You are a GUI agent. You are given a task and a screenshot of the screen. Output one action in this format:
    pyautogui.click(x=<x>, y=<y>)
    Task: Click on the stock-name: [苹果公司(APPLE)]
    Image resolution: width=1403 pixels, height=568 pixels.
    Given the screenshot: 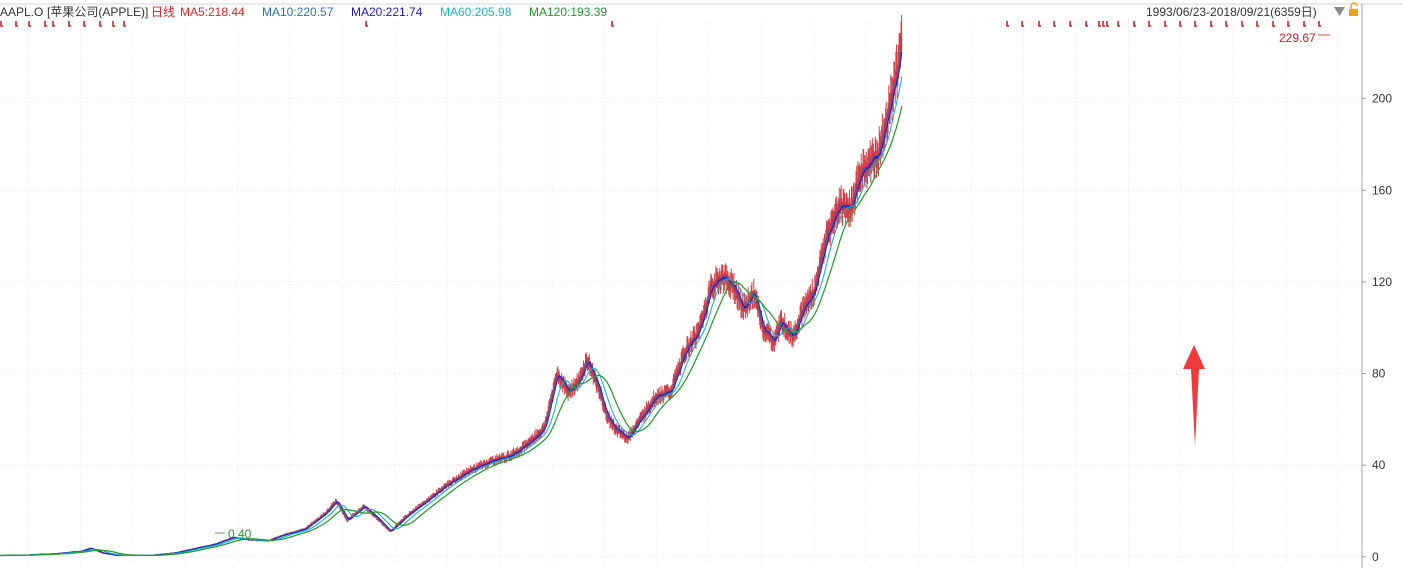 What is the action you would take?
    pyautogui.click(x=97, y=12)
    